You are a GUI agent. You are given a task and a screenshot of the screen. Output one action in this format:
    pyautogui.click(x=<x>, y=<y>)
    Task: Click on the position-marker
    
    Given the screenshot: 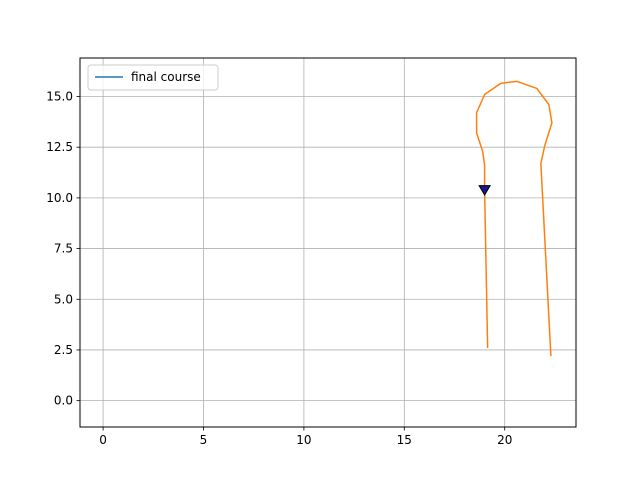 What is the action you would take?
    pyautogui.click(x=485, y=190)
    